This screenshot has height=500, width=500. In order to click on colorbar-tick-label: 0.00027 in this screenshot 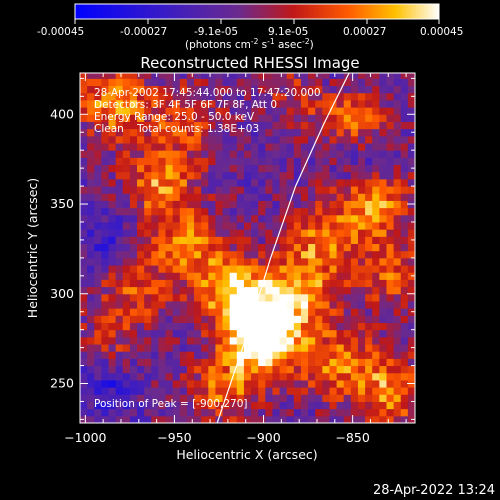, I will do `click(364, 32)`.